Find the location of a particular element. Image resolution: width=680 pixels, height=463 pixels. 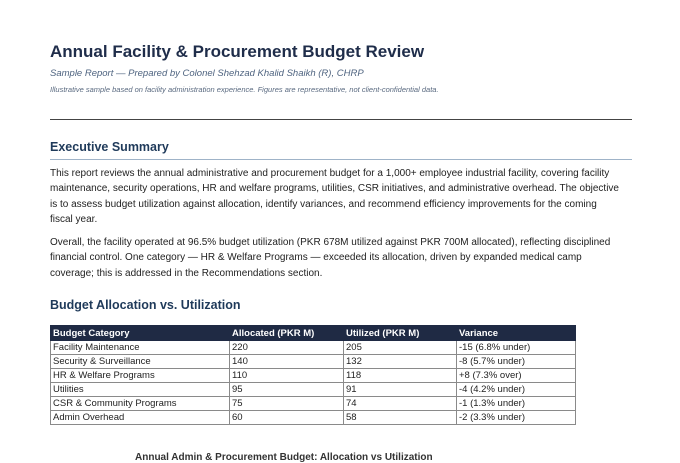

cell-category: Utilities is located at coordinates (140, 389).